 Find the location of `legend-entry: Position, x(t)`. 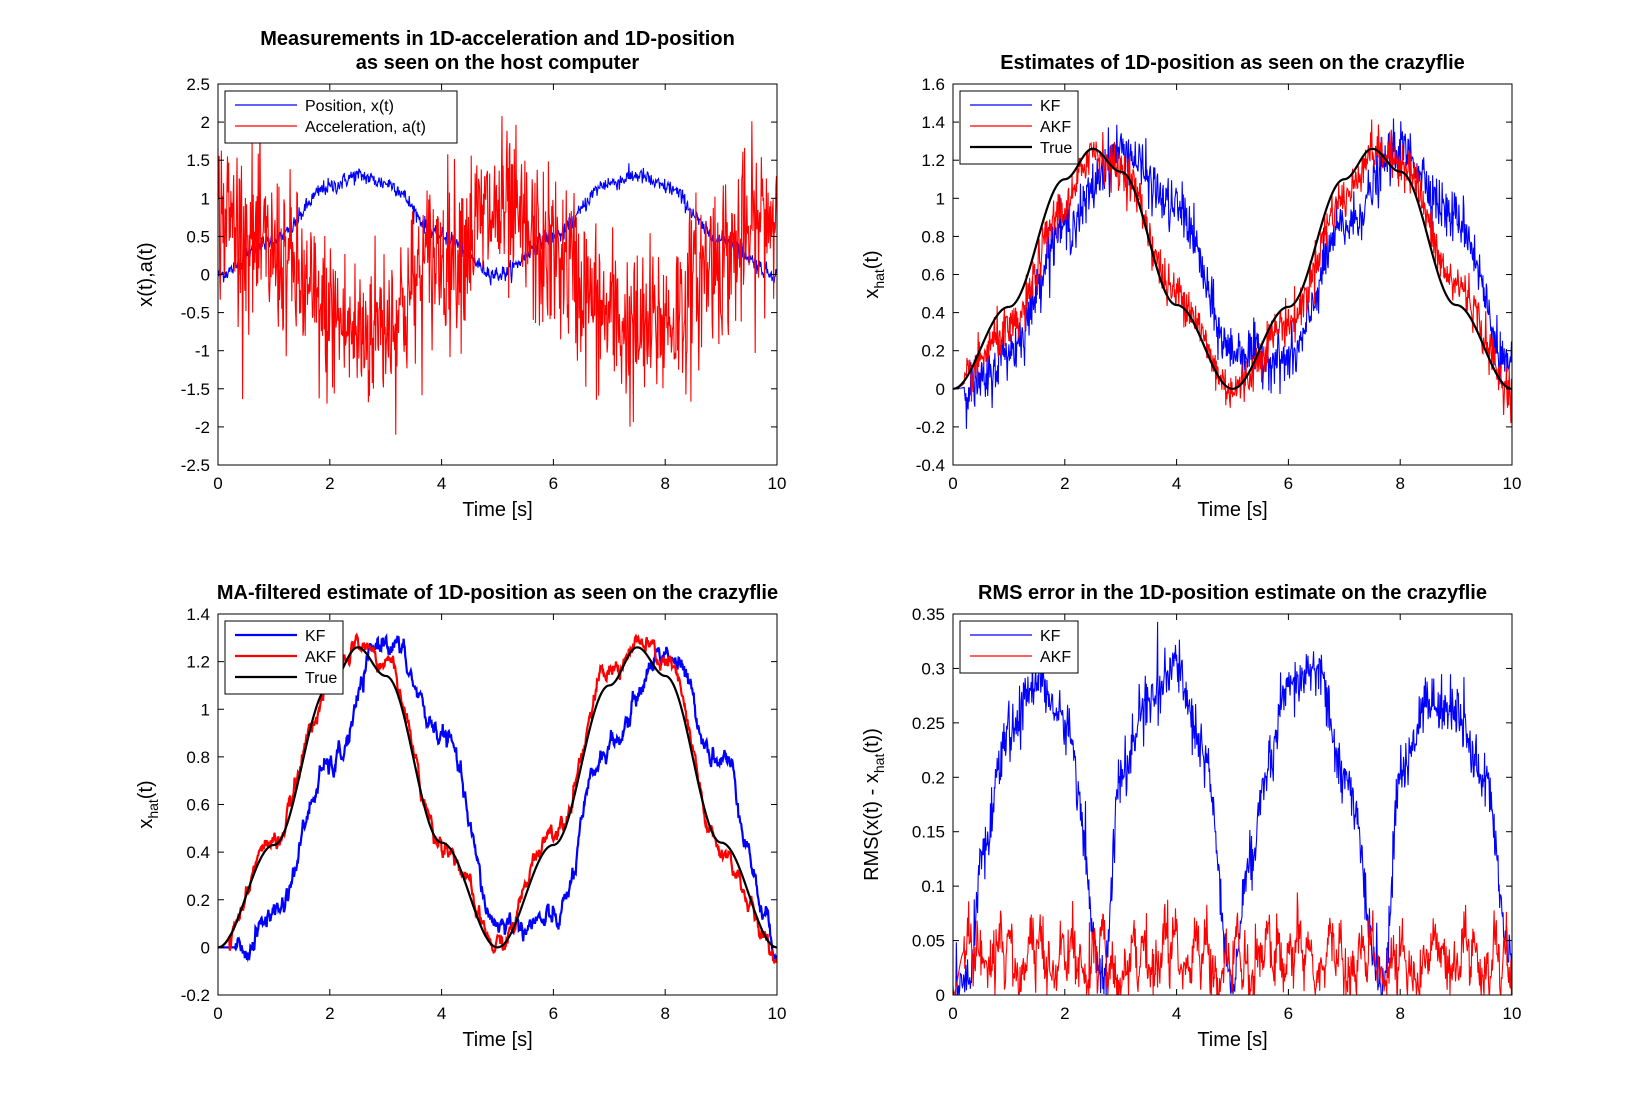

legend-entry: Position, x(t) is located at coordinates (349, 106).